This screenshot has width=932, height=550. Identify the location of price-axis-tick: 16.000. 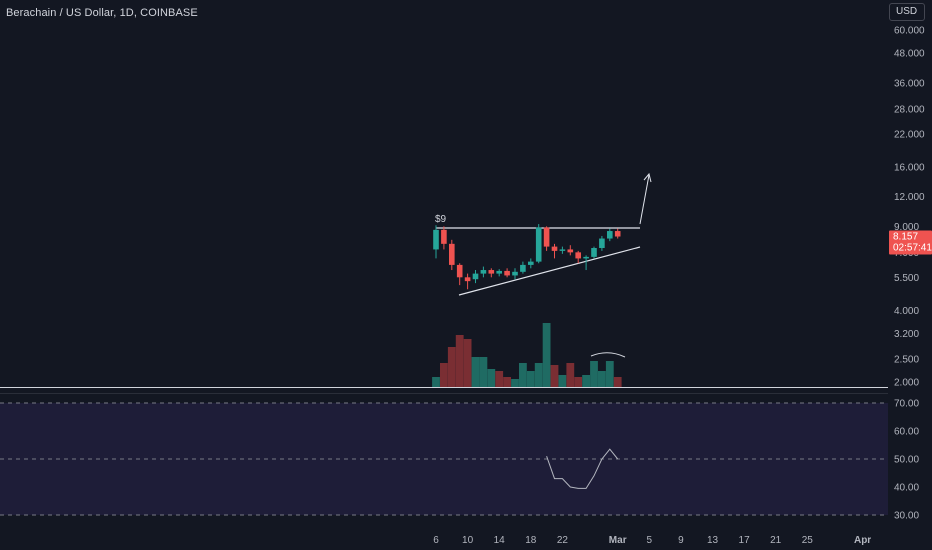
(909, 167).